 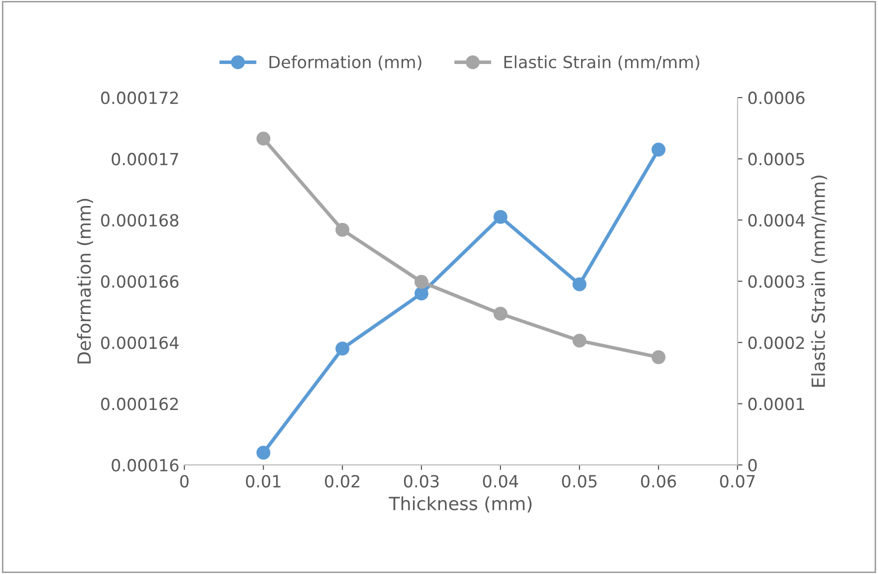 I want to click on y-tick-label: 0.000172, so click(x=139, y=98).